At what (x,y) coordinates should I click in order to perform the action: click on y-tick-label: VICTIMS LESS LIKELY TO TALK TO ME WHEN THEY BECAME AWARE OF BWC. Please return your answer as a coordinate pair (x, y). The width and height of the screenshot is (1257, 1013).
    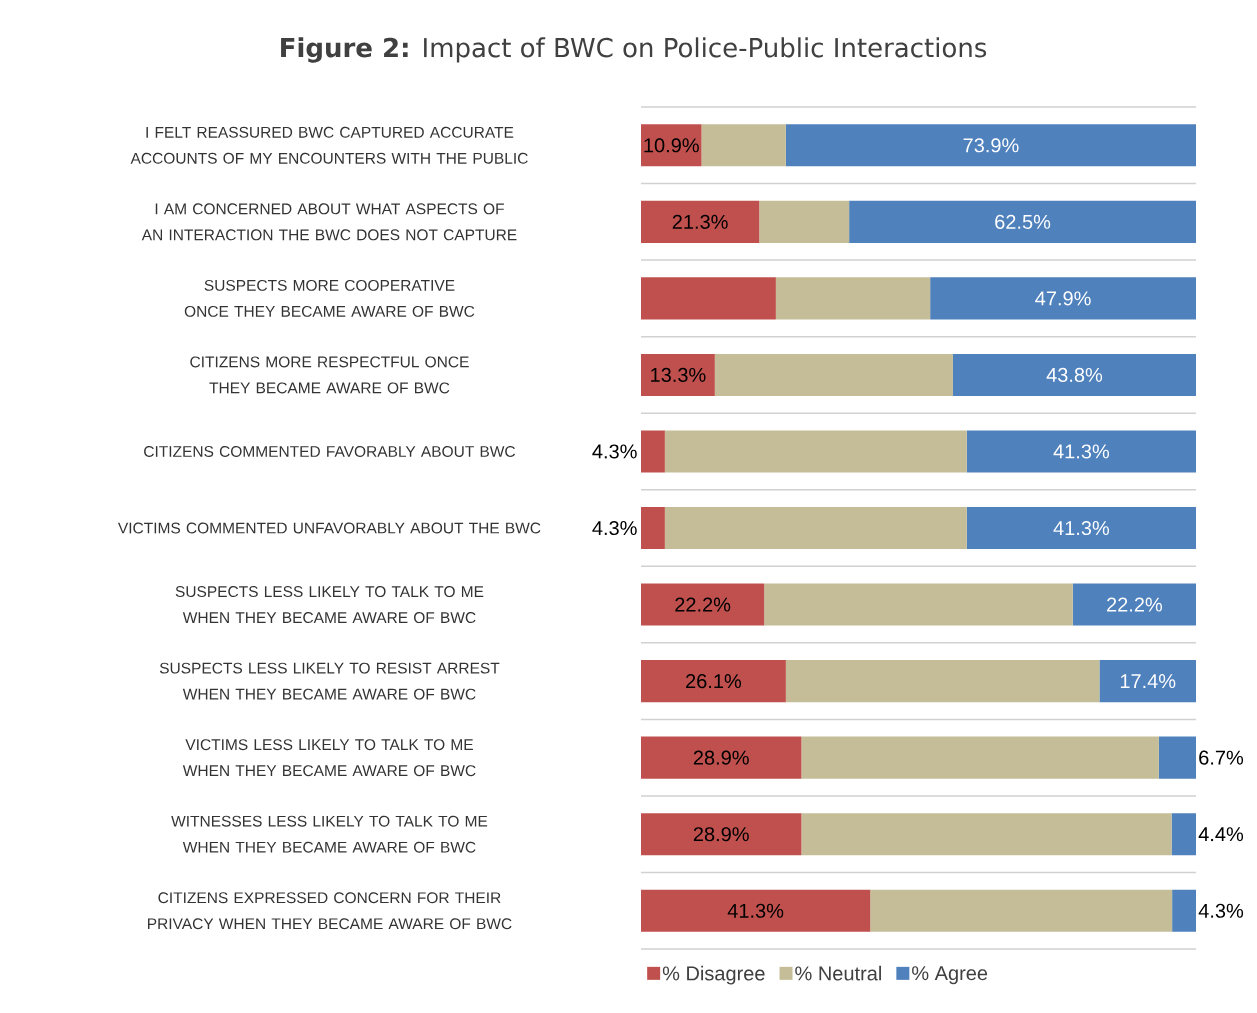
    Looking at the image, I should click on (329, 758).